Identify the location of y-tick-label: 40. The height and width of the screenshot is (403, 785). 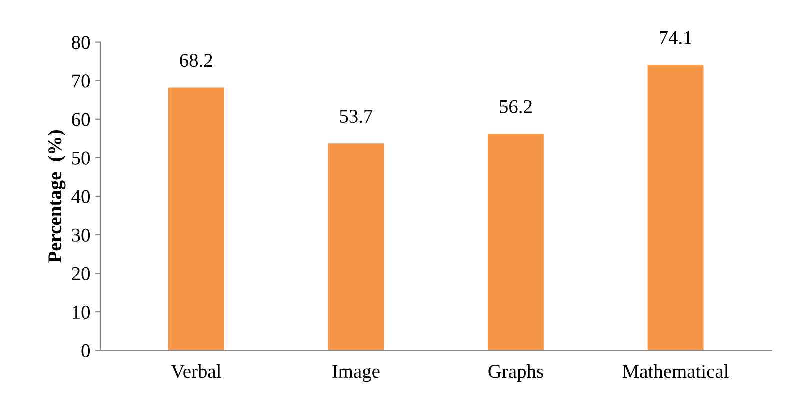
(81, 197).